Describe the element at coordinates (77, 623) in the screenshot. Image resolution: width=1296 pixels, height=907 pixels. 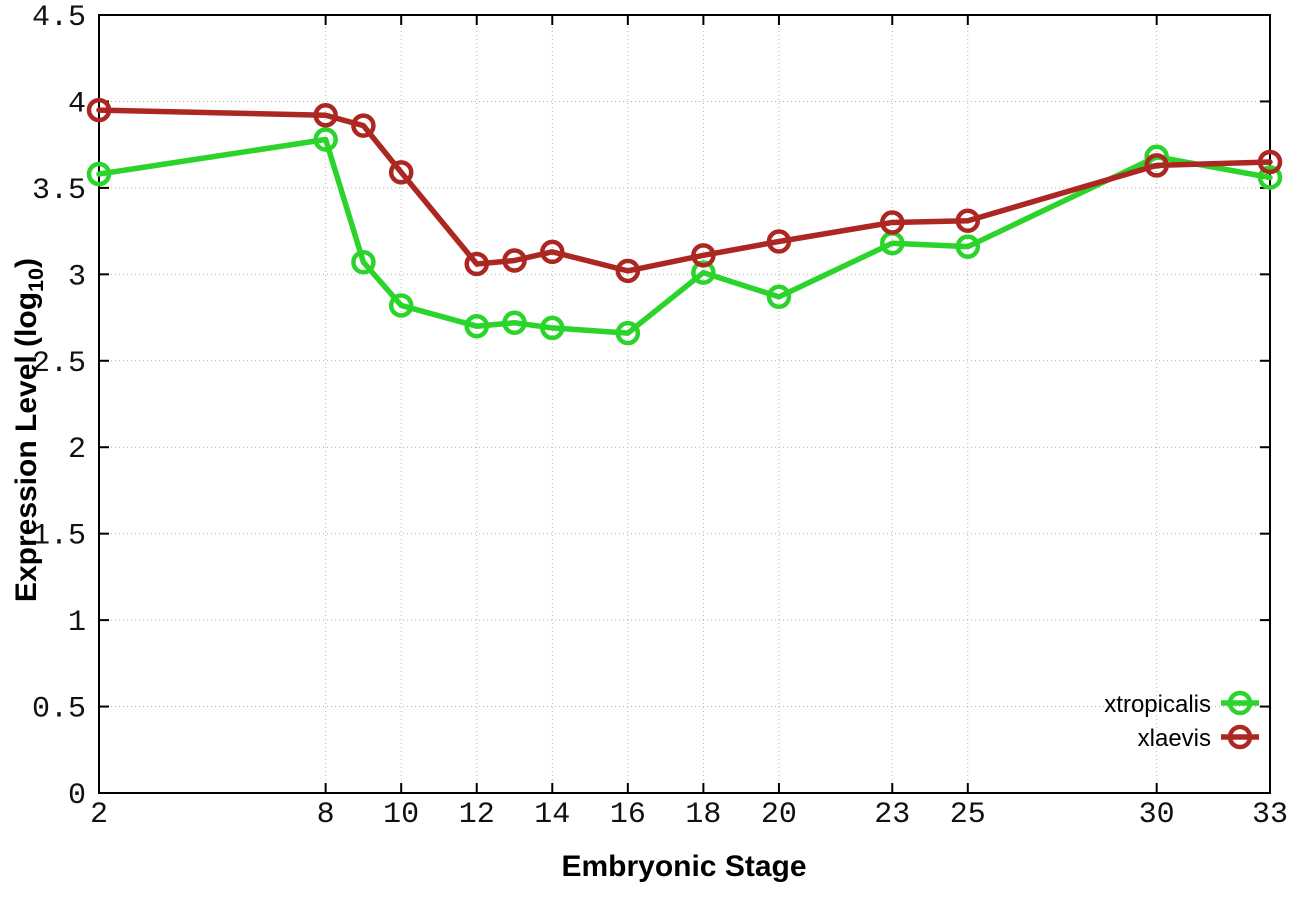
I see `y-tick-label: 1` at that location.